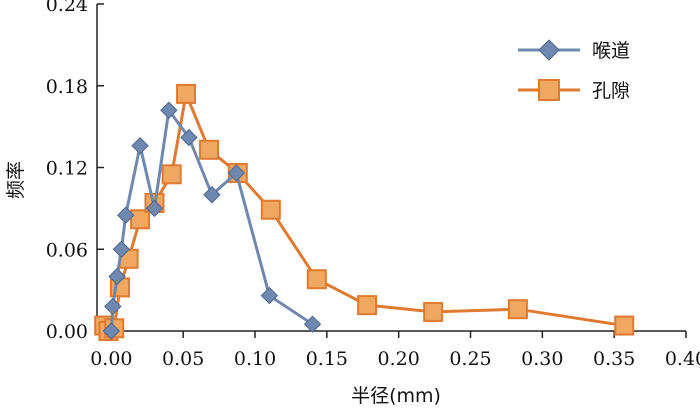 This screenshot has height=412, width=700. I want to click on legend-label-throat: 喉道, so click(611, 51).